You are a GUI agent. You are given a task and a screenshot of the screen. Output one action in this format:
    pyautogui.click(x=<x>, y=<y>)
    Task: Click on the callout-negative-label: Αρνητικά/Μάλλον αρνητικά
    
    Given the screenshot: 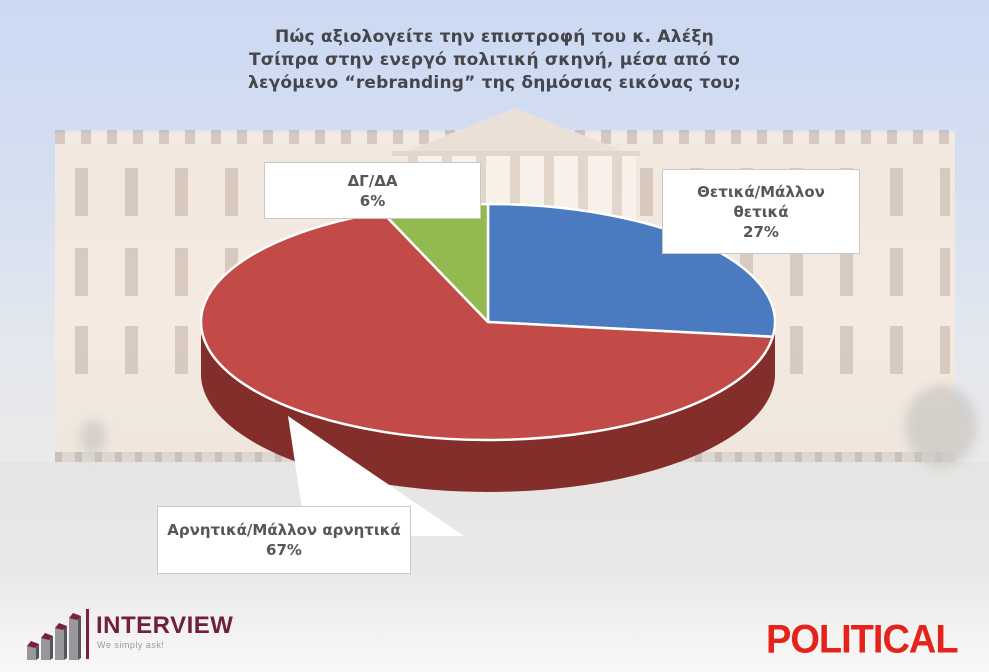 What is the action you would take?
    pyautogui.click(x=284, y=530)
    